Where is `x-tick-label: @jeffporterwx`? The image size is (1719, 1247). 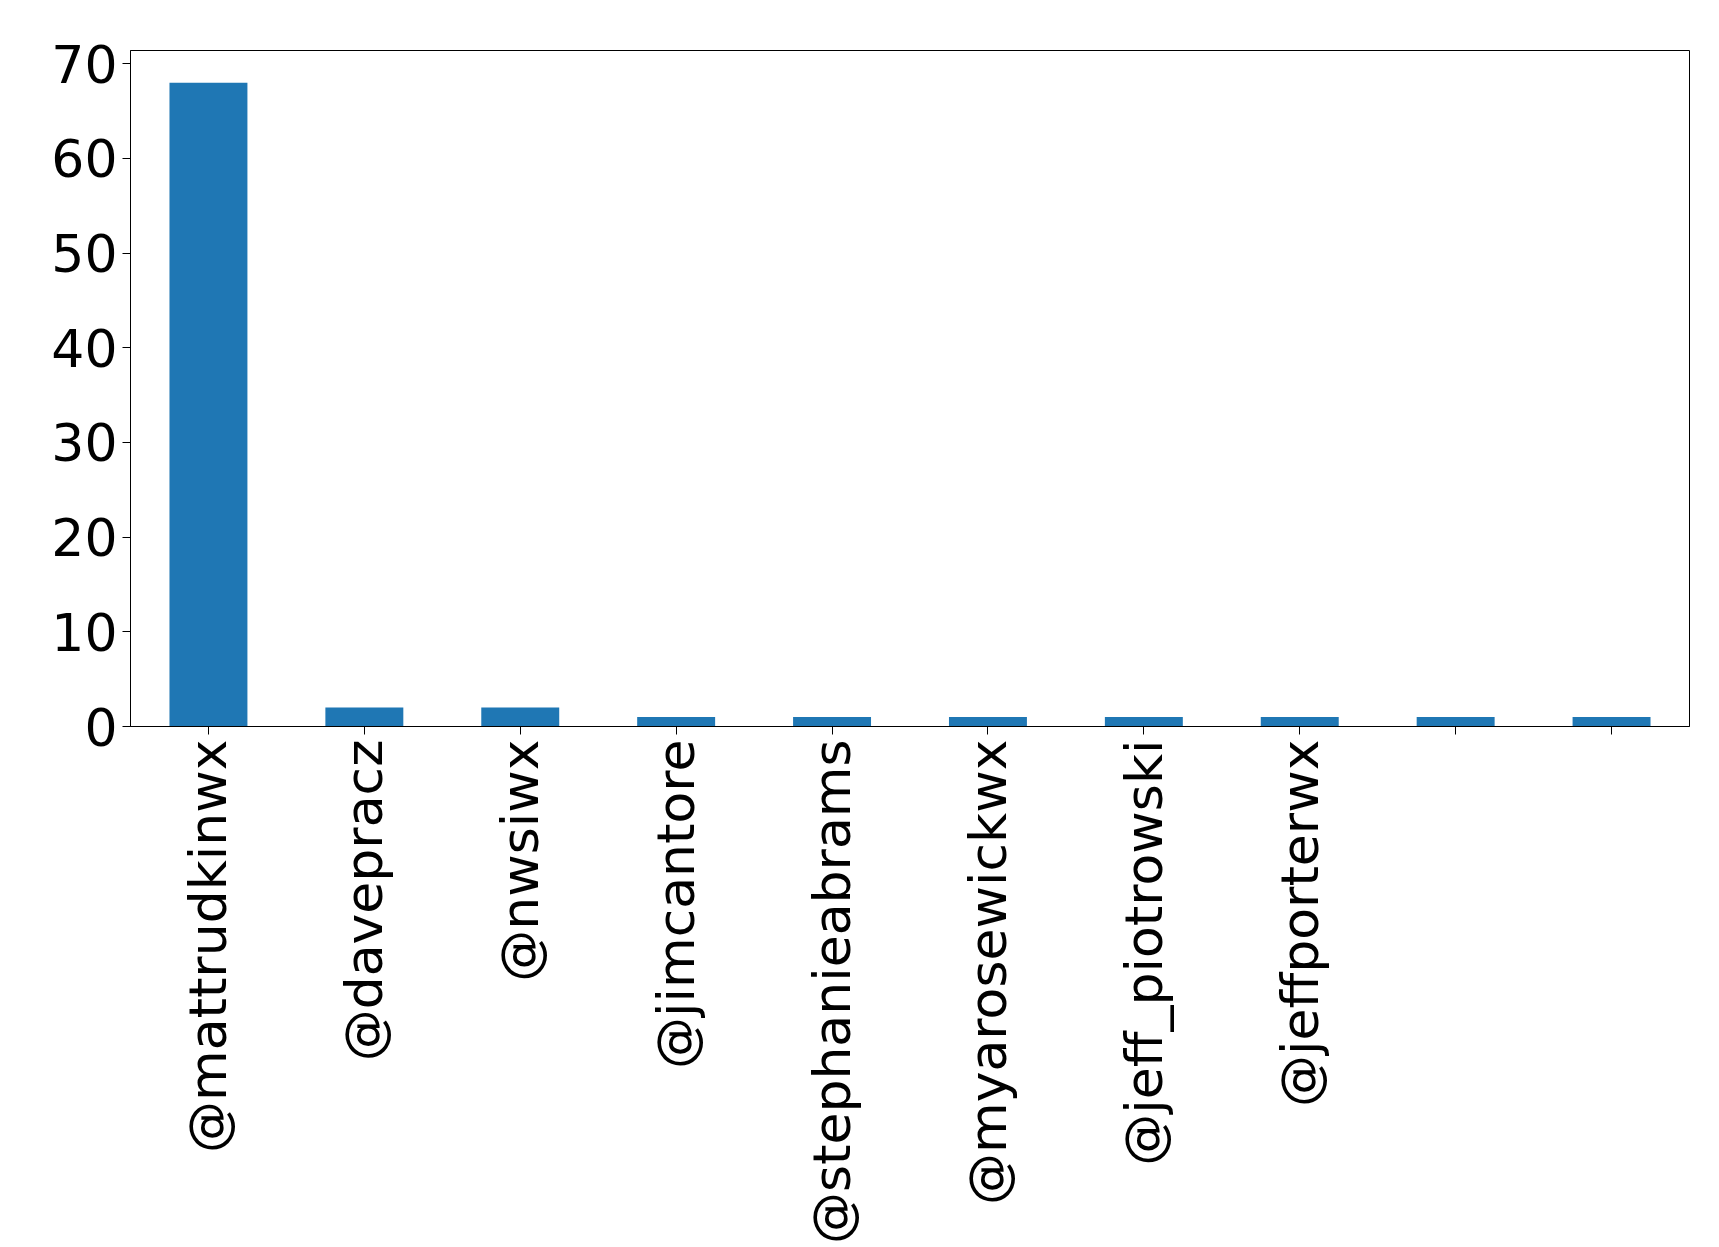
x-tick-label: @jeffporterwx is located at coordinates (1299, 923).